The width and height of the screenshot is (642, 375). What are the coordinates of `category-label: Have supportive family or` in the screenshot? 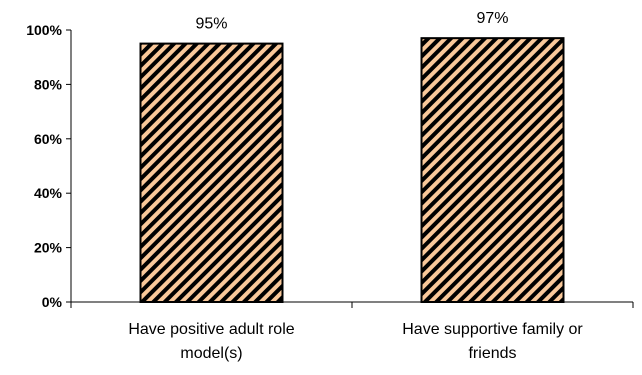 It's located at (492, 329).